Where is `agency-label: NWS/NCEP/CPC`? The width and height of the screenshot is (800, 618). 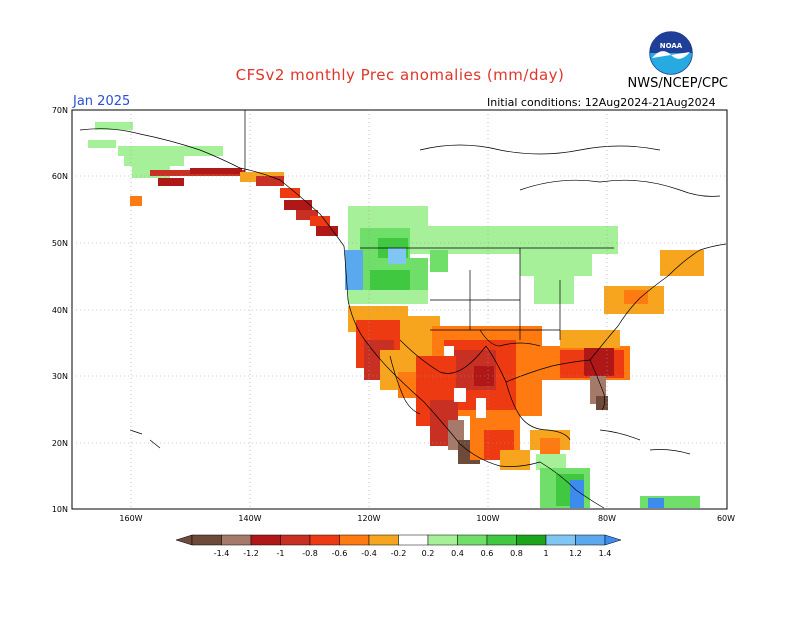 agency-label: NWS/NCEP/CPC is located at coordinates (677, 83).